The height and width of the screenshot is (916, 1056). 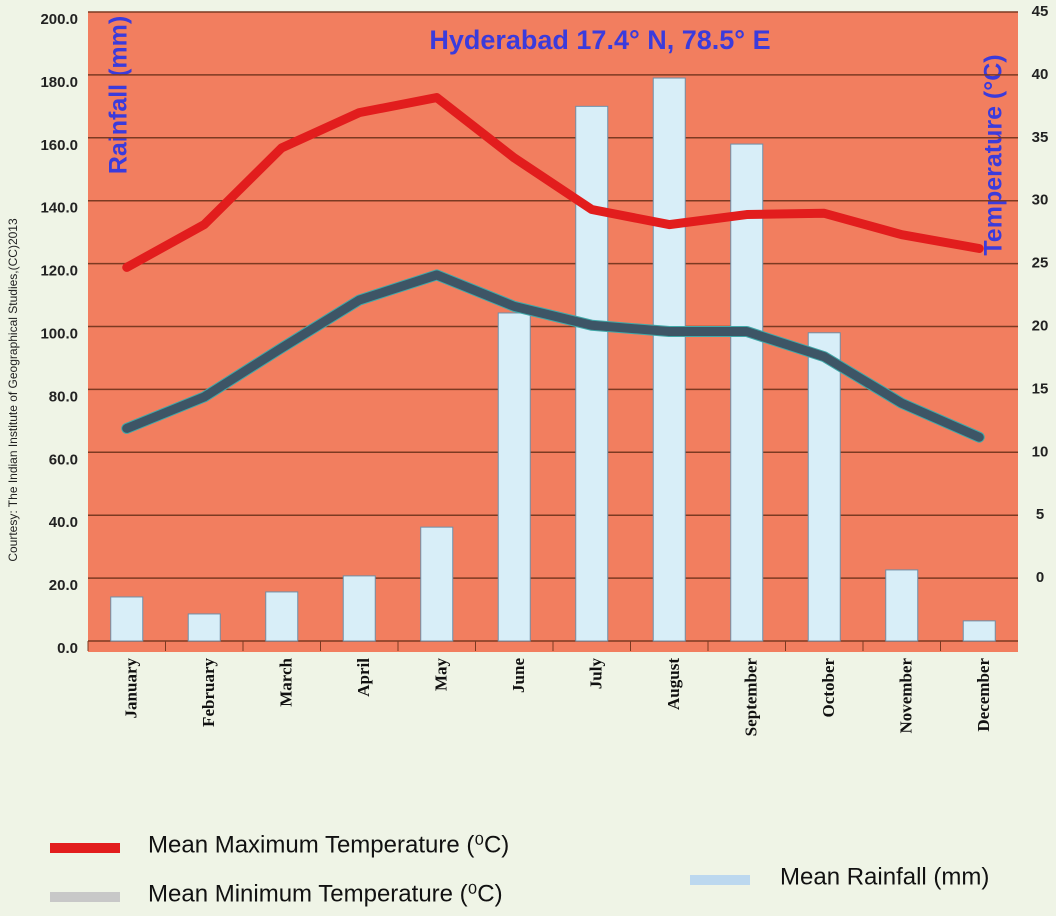 I want to click on y-tick-label: 20.0, so click(x=63, y=585).